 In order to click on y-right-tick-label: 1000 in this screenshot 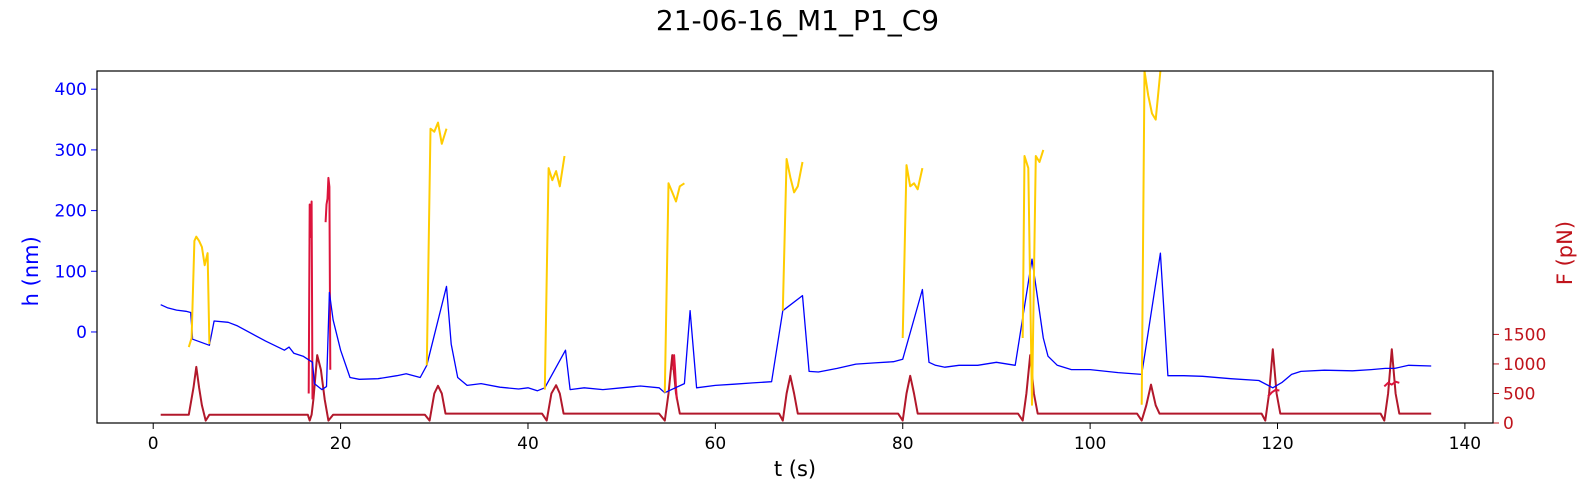, I will do `click(1524, 365)`.